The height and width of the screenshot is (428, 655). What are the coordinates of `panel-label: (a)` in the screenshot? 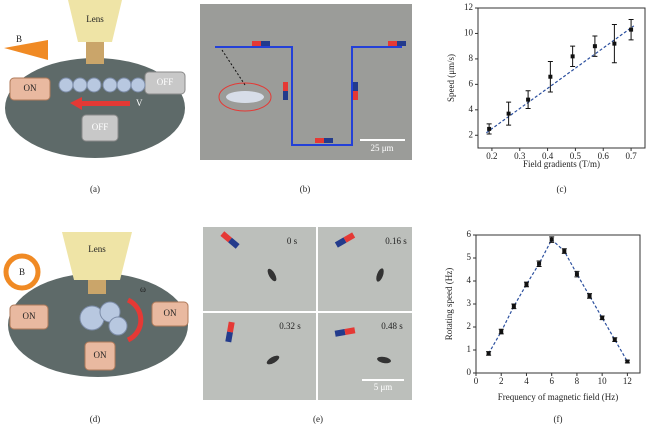 It's located at (95, 189).